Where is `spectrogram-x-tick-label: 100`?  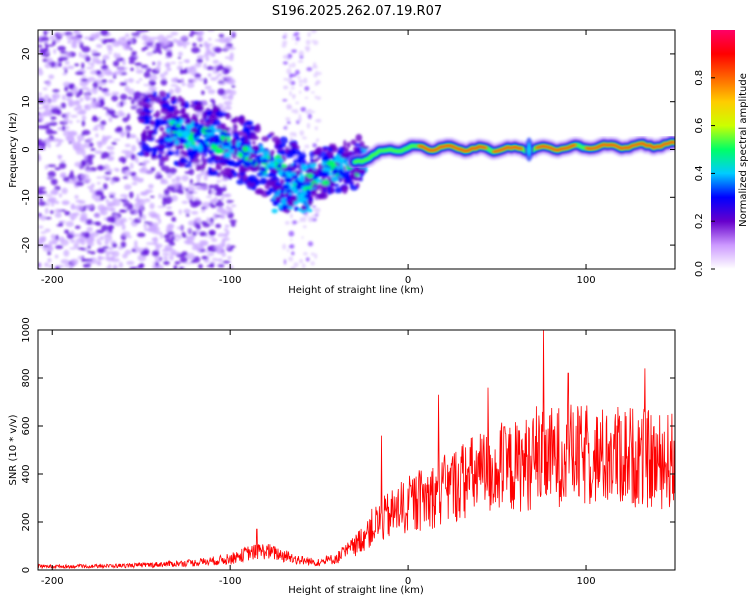
spectrogram-x-tick-label: 100 is located at coordinates (585, 280).